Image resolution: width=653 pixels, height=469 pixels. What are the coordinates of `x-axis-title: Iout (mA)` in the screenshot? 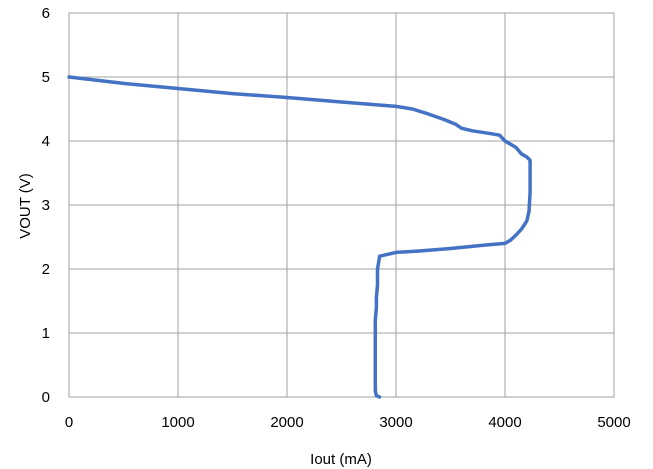 It's located at (341, 459).